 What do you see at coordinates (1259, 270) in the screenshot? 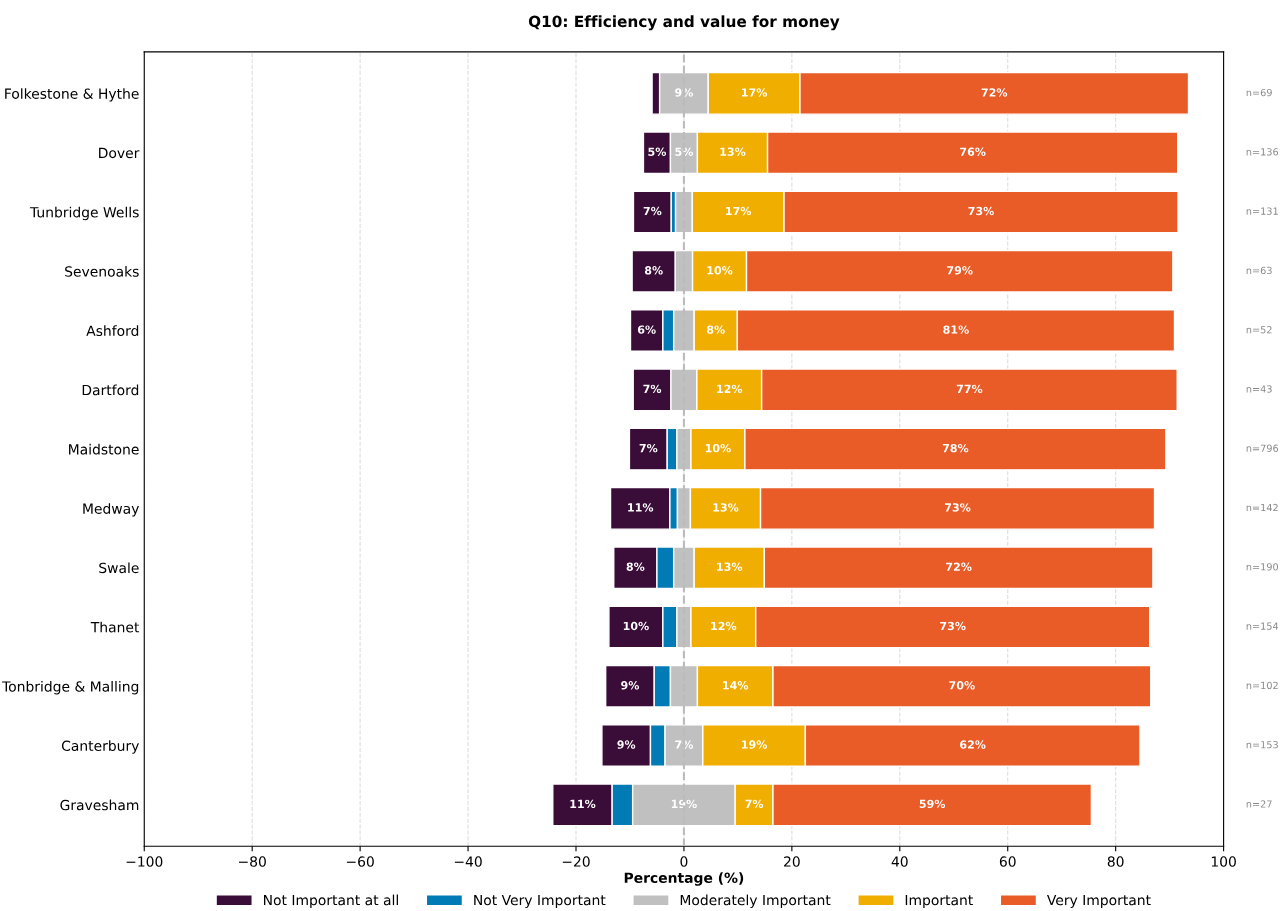
I see `text: n=63` at bounding box center [1259, 270].